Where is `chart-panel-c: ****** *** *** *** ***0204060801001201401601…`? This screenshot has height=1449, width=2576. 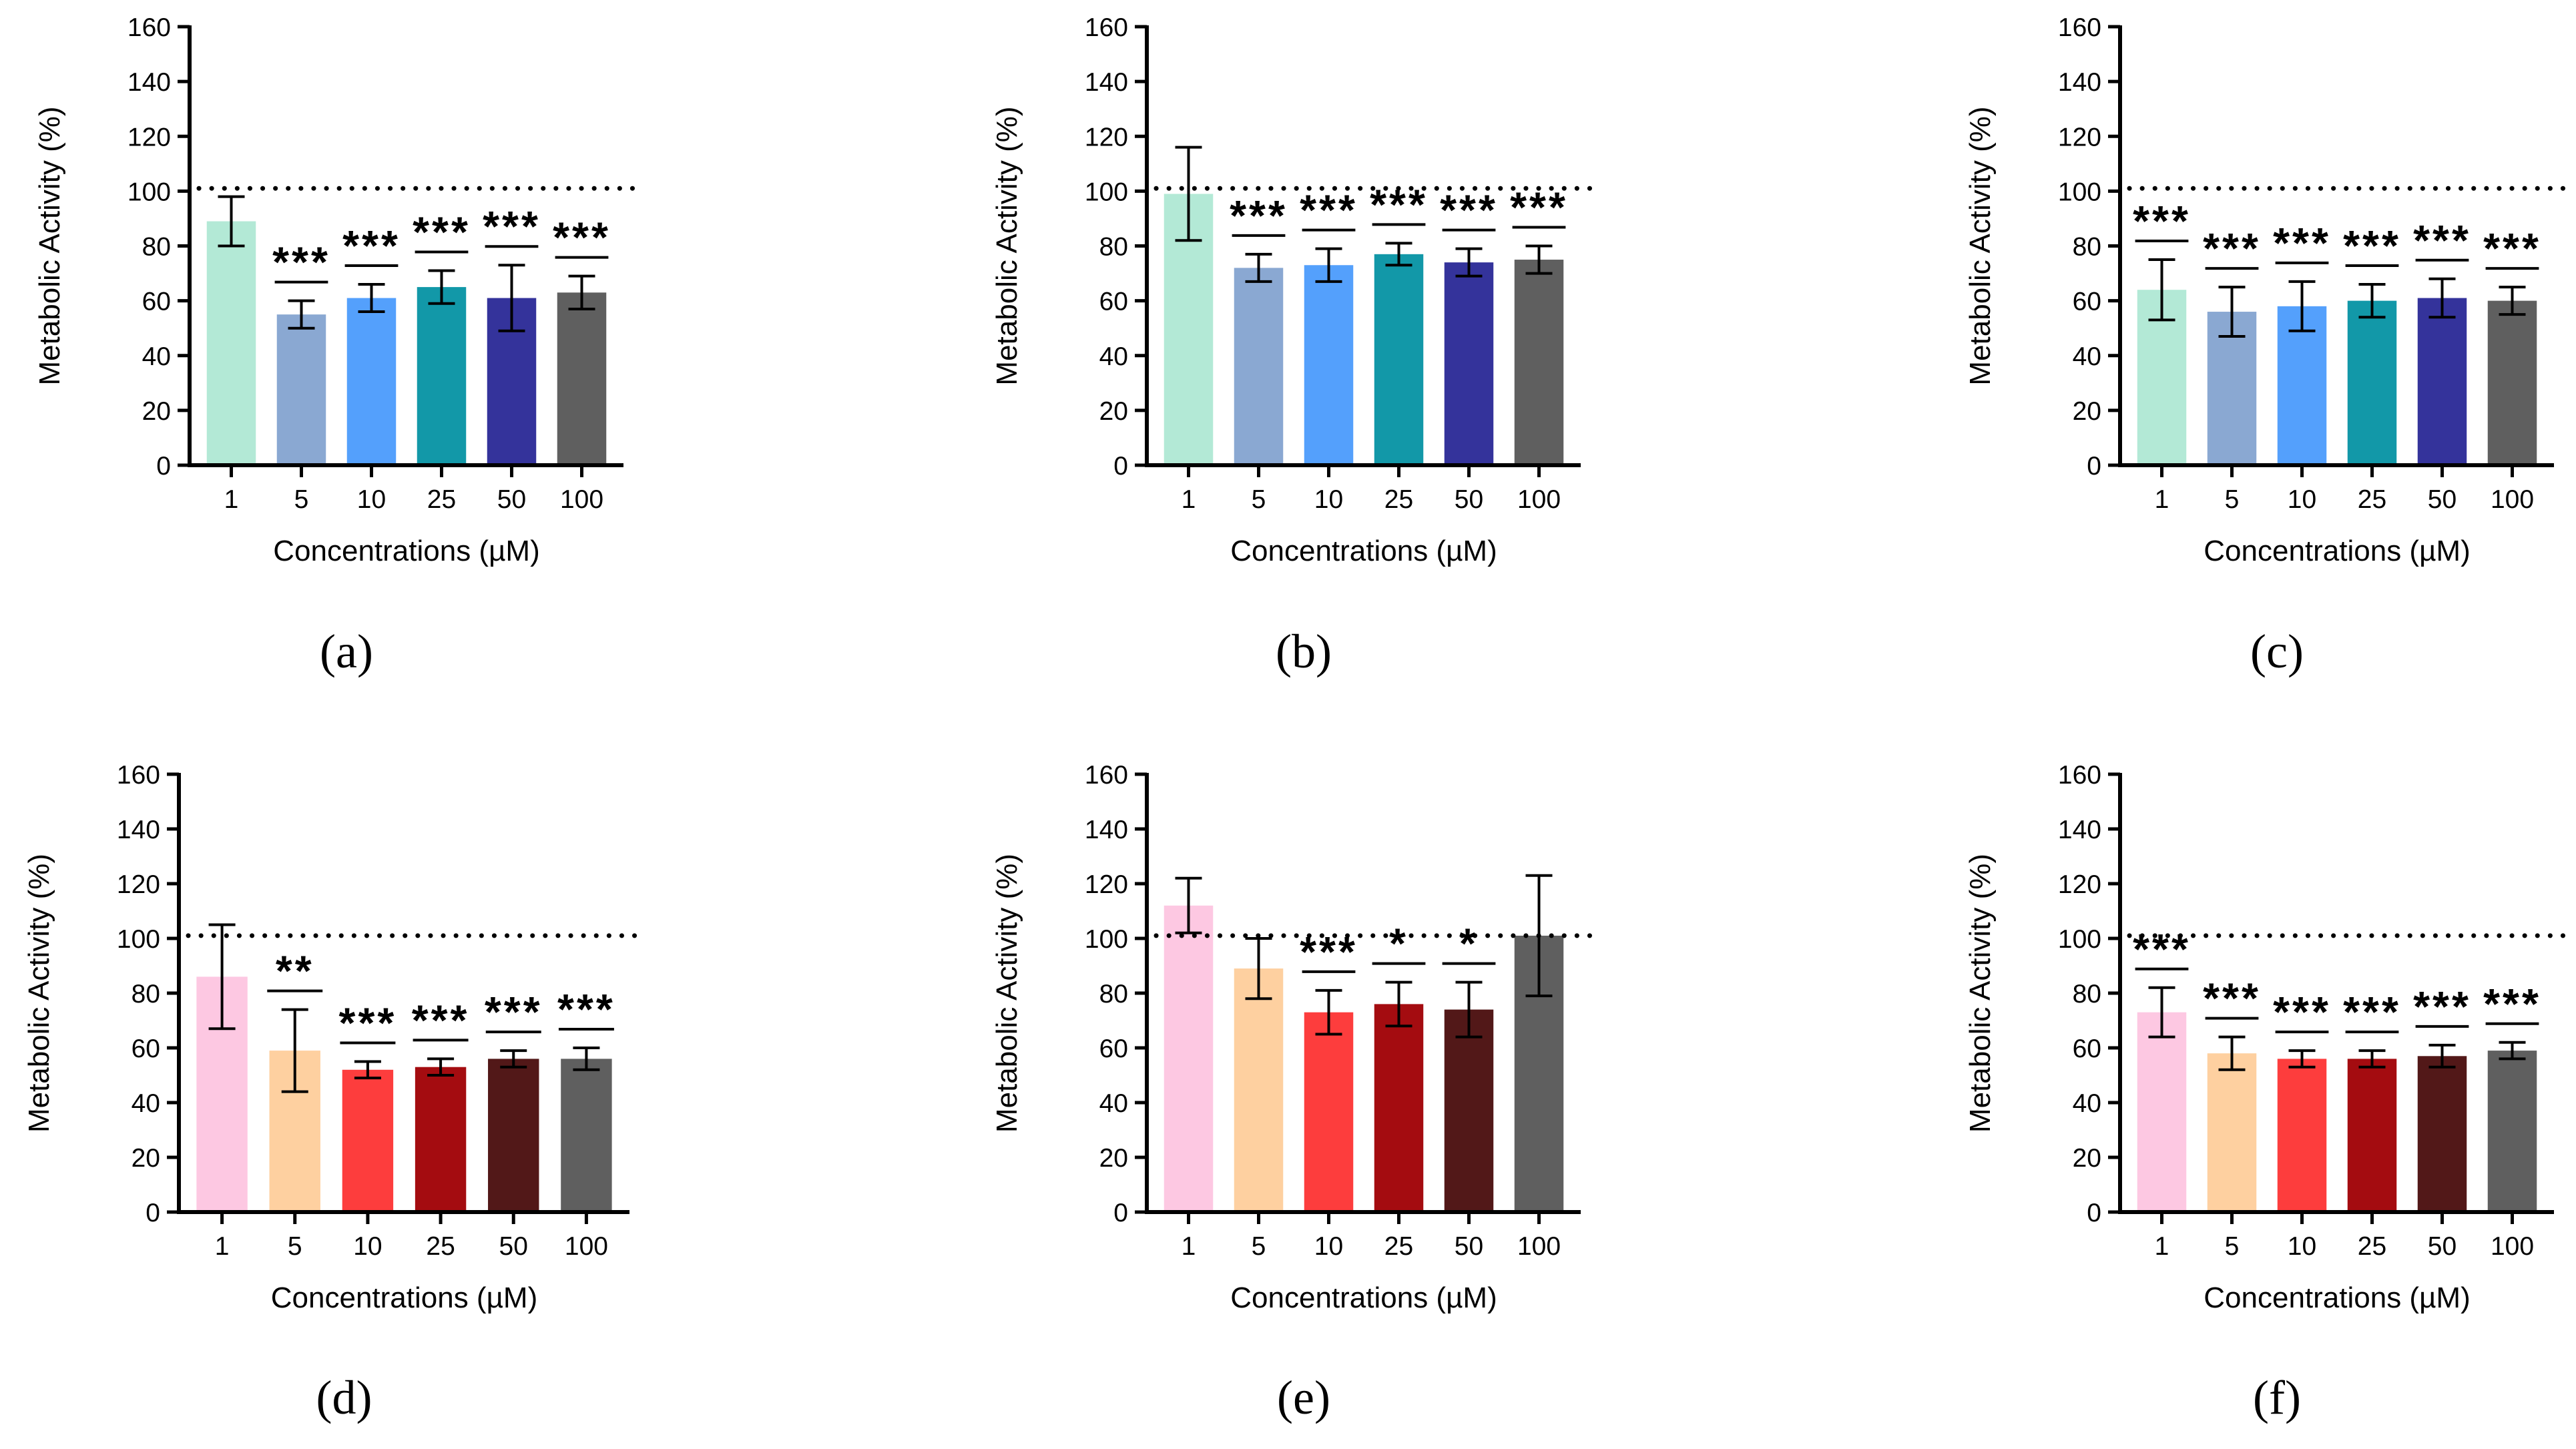 chart-panel-c: ****** *** *** *** ***0204060801001201401601… is located at coordinates (2265, 345).